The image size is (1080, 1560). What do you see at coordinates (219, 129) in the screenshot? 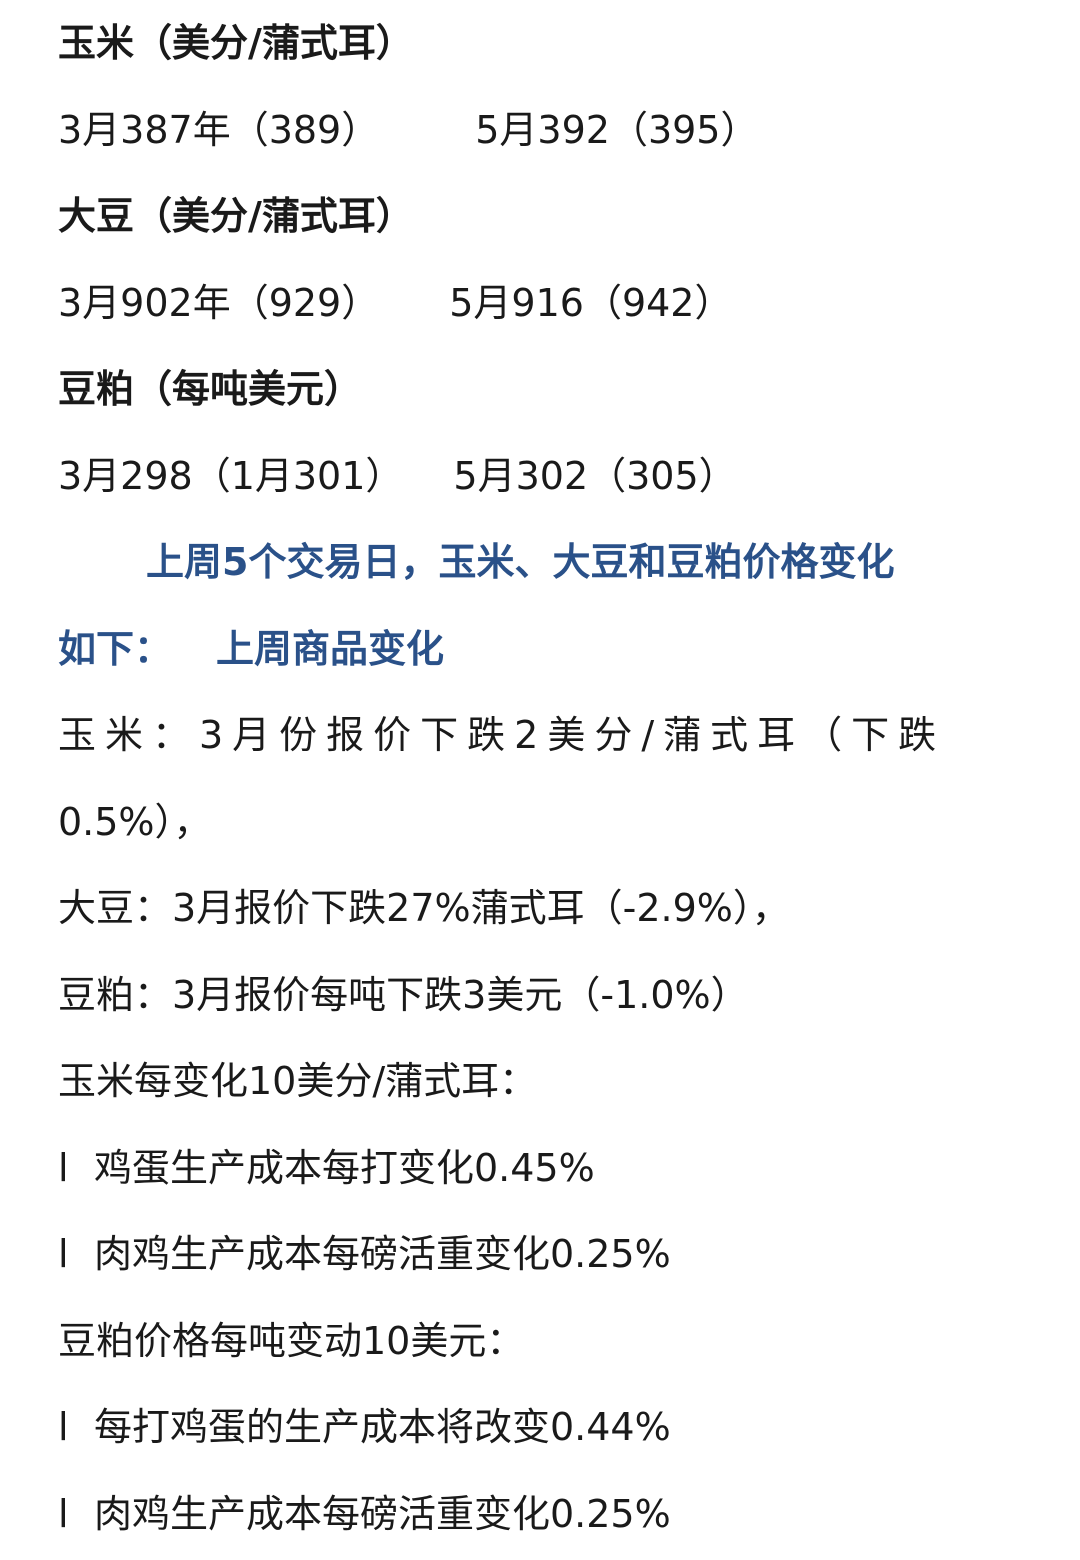
I see `corn-march-price: 3月387年（389）` at bounding box center [219, 129].